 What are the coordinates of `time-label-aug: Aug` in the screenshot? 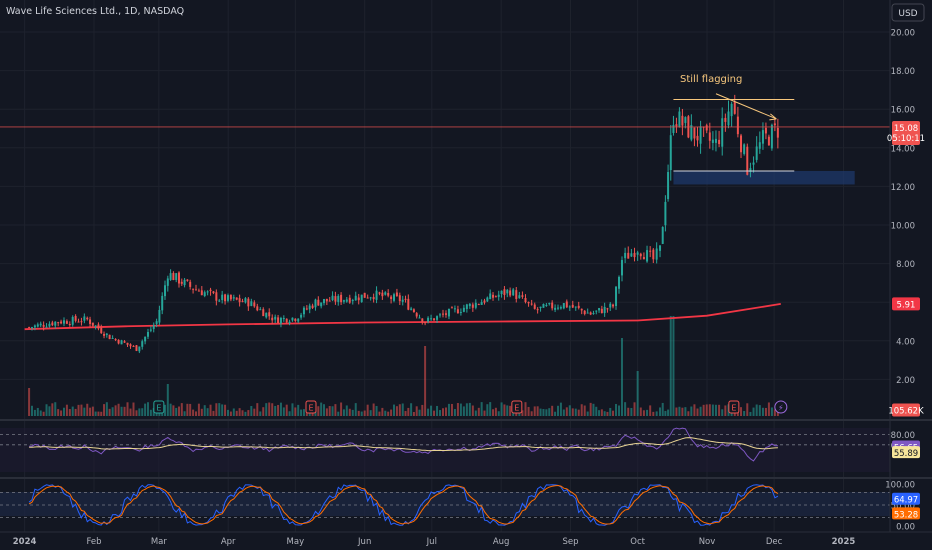 It's located at (501, 542).